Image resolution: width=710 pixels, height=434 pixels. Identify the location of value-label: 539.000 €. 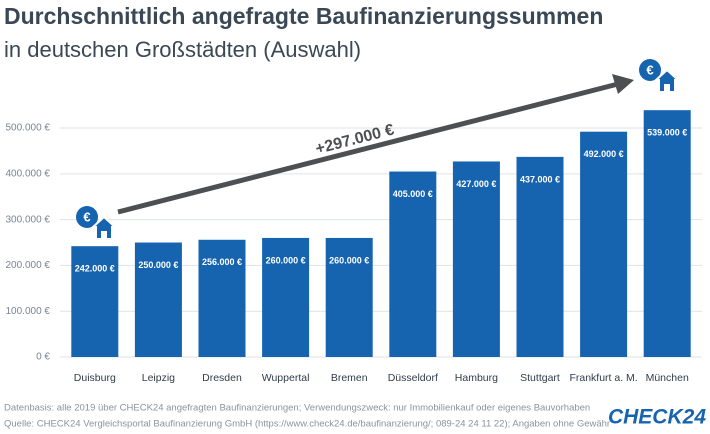
(667, 133).